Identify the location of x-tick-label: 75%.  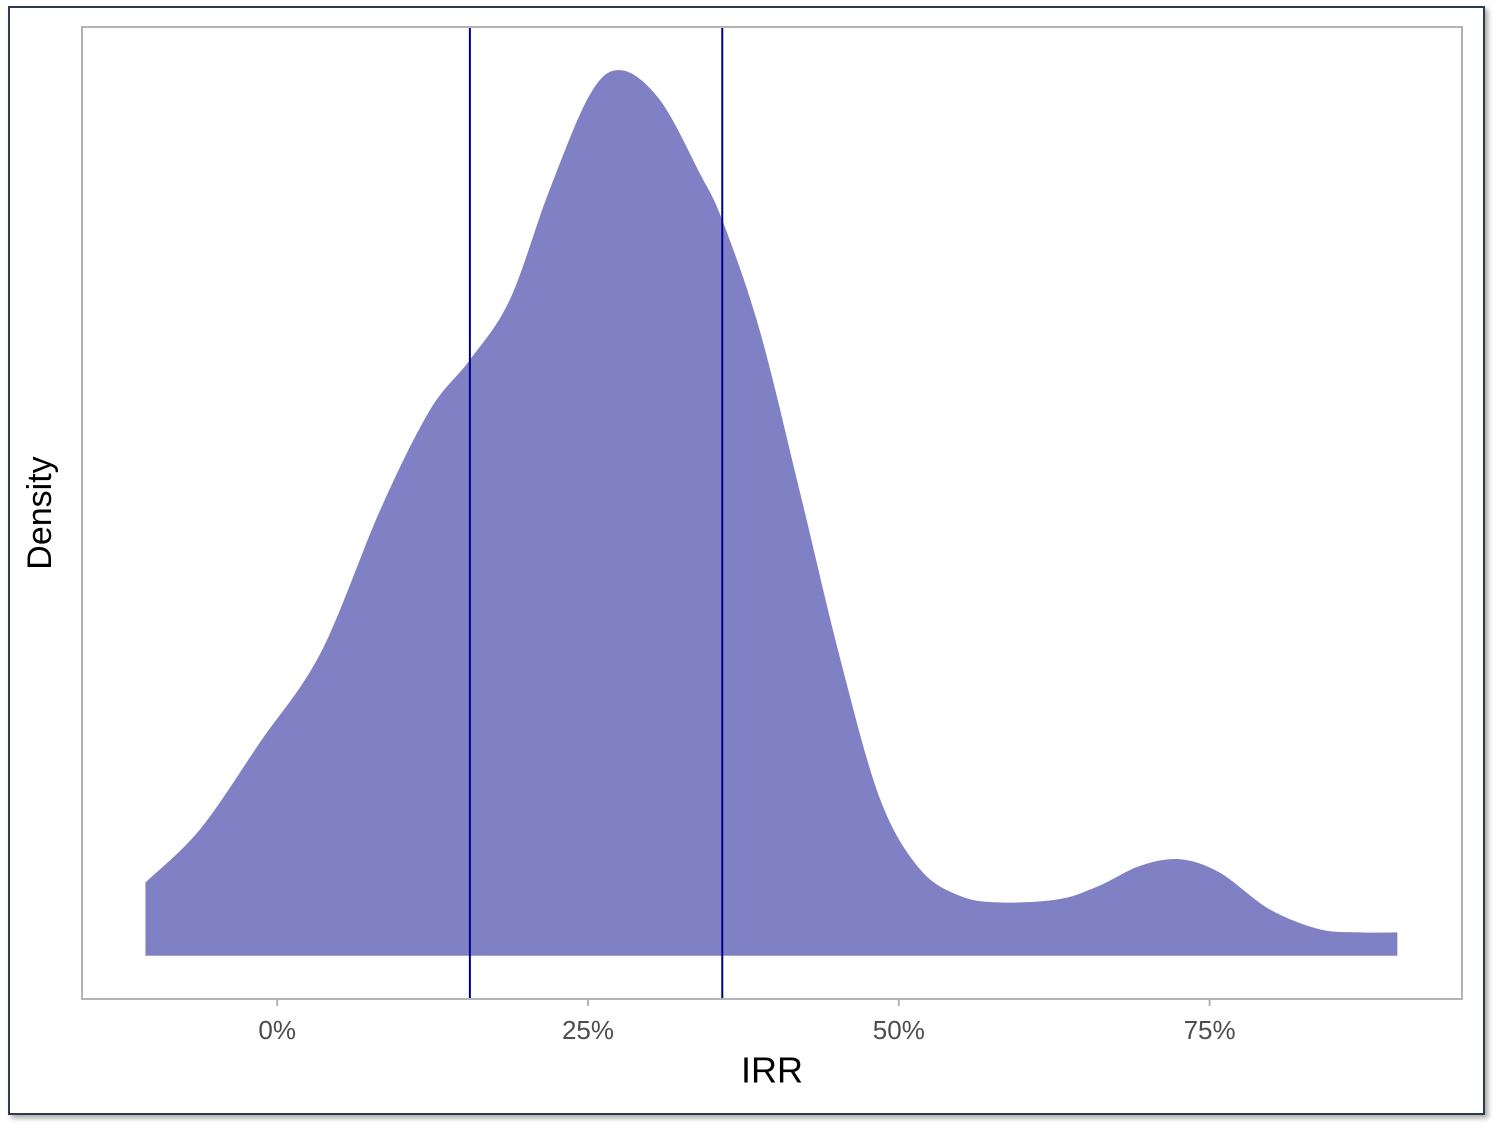
(1210, 1030).